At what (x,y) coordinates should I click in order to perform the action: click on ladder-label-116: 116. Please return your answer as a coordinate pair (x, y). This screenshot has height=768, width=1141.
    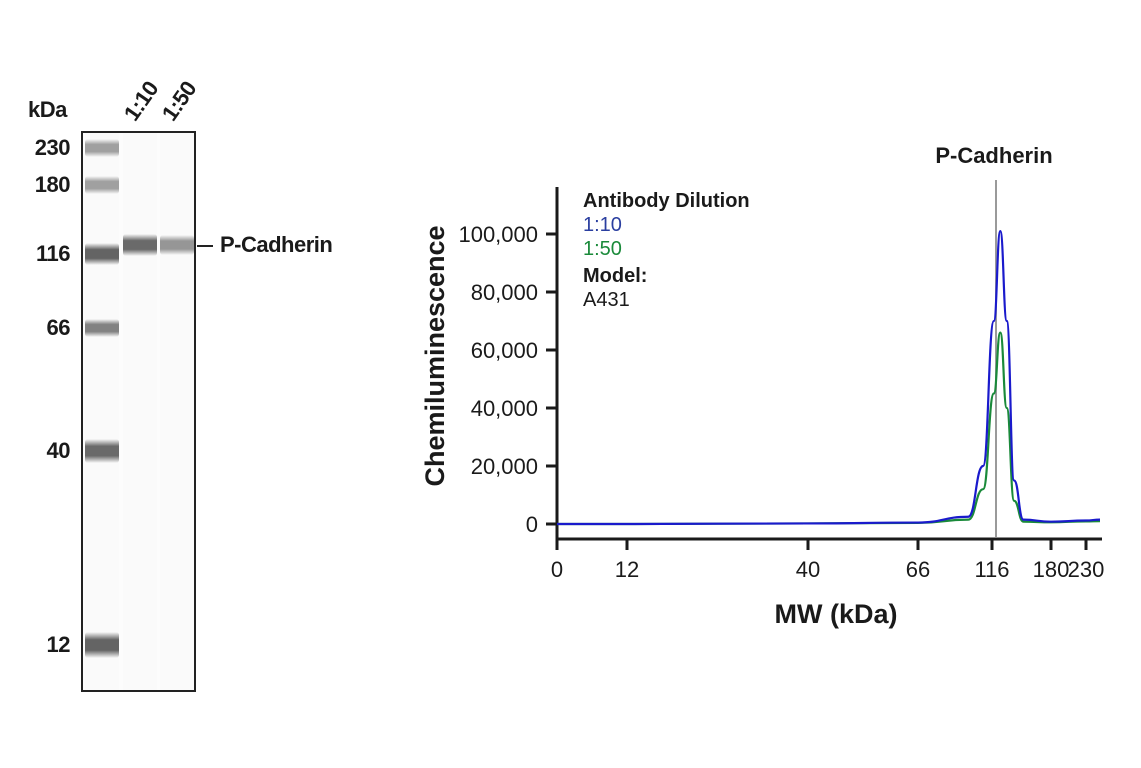
    Looking at the image, I should click on (53, 253).